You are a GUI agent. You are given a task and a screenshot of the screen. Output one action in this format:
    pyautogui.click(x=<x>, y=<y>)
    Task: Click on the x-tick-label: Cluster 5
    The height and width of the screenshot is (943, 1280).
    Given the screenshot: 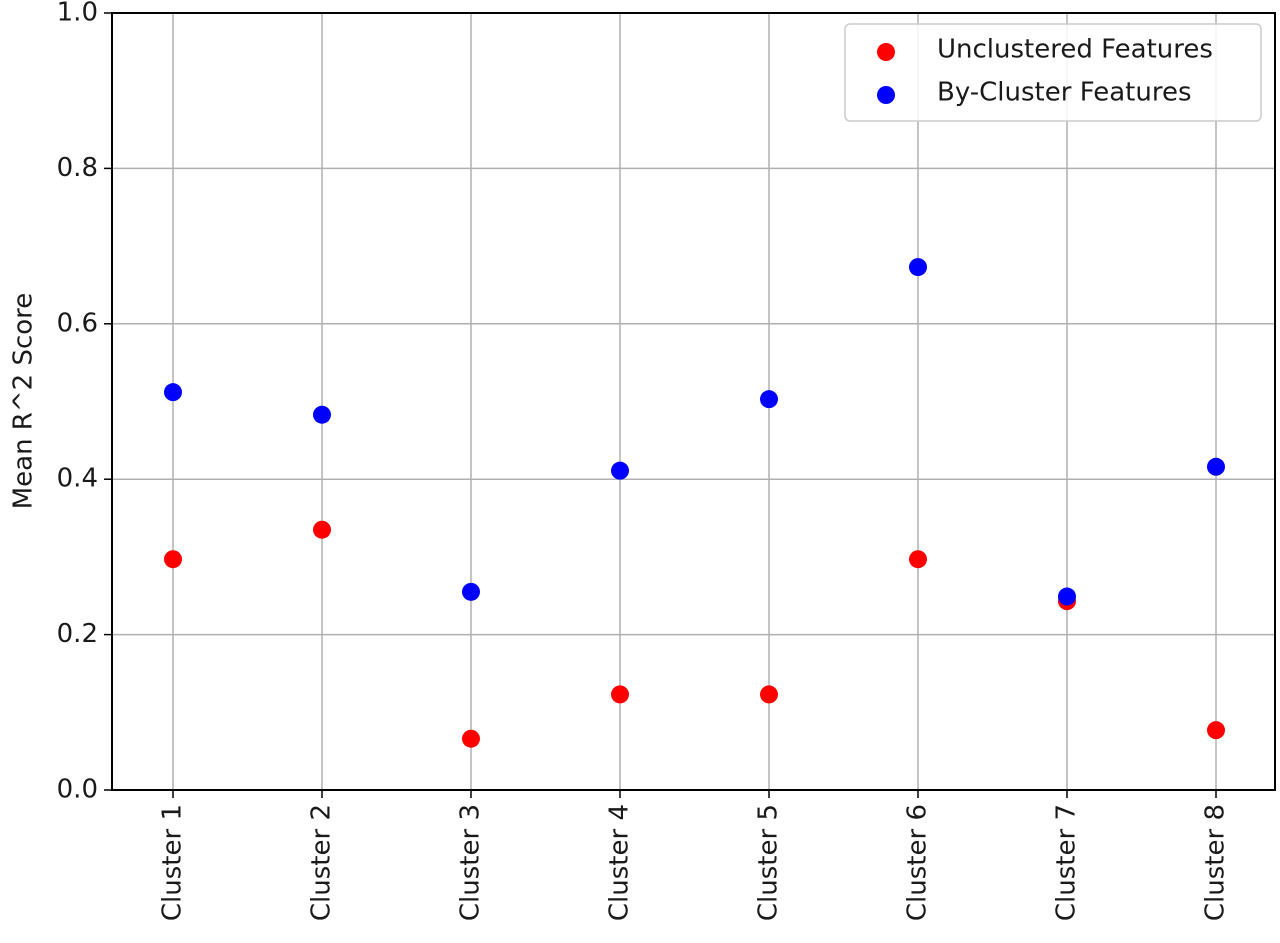 What is the action you would take?
    pyautogui.click(x=769, y=862)
    